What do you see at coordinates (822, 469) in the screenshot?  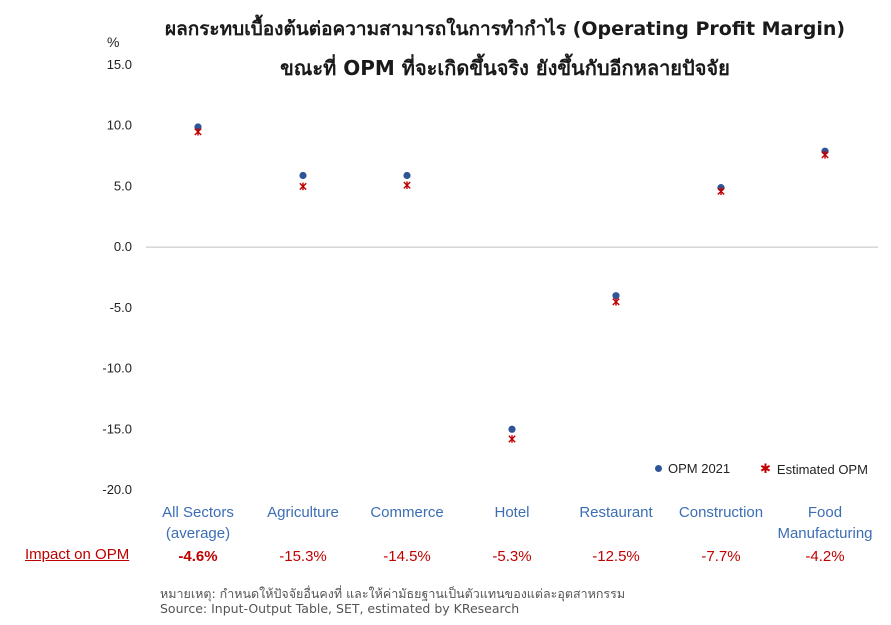 I see `legend-label-estimated-opm: Estimated OPM` at bounding box center [822, 469].